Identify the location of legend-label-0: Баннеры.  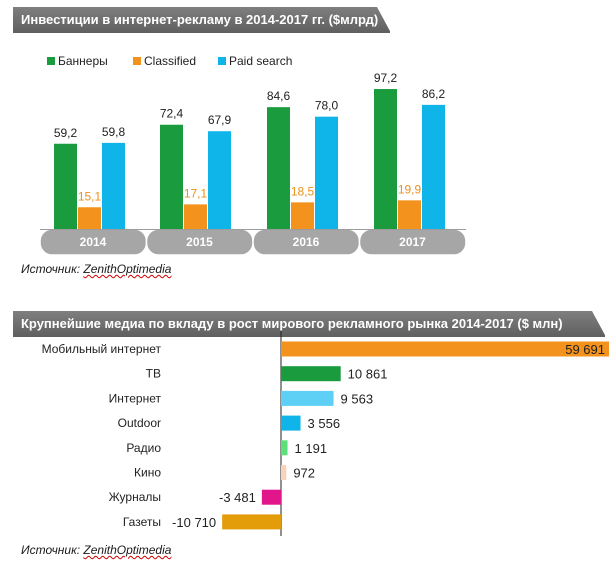
(83, 61).